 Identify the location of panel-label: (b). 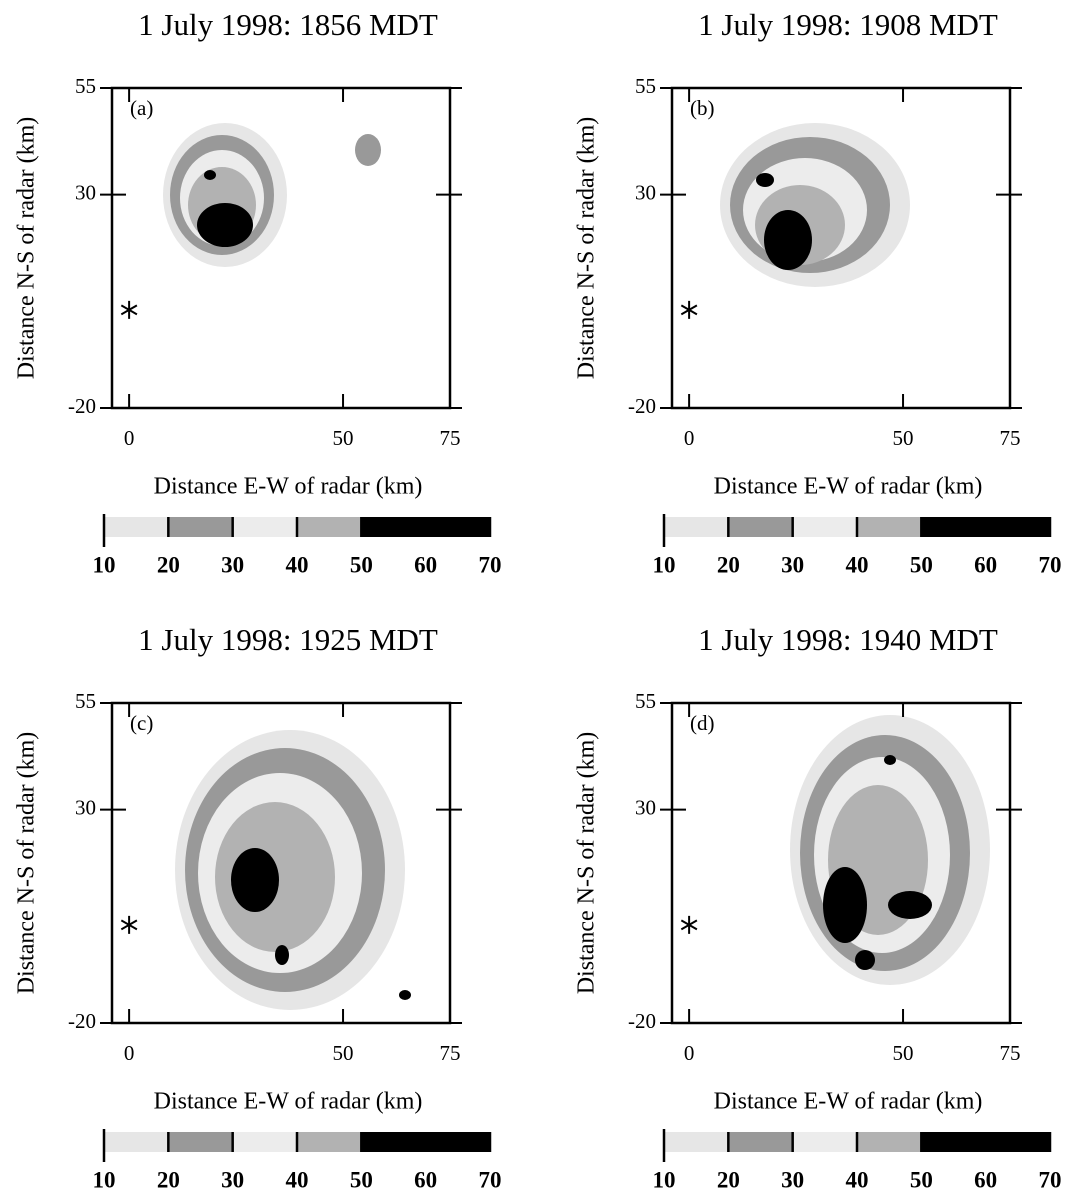
(702, 108).